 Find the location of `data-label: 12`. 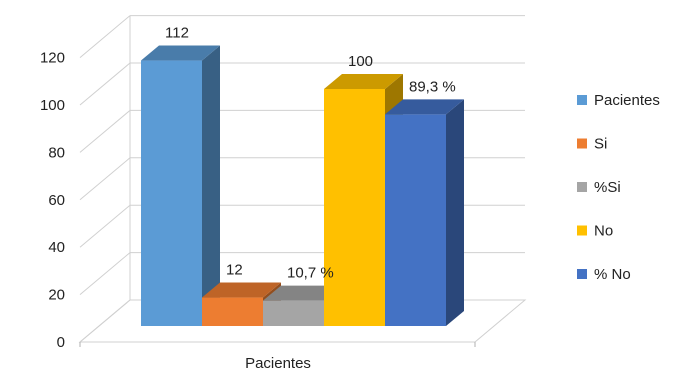

data-label: 12 is located at coordinates (234, 270).